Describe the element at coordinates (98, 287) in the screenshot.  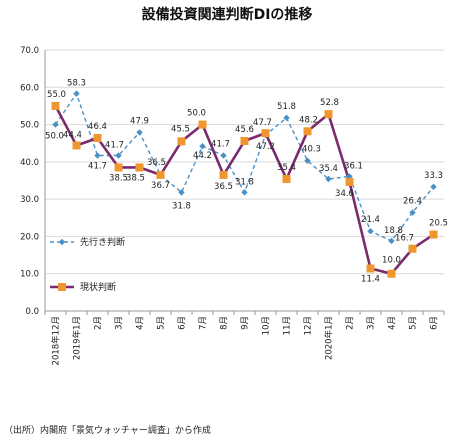
I see `legend-label: 現状判断` at that location.